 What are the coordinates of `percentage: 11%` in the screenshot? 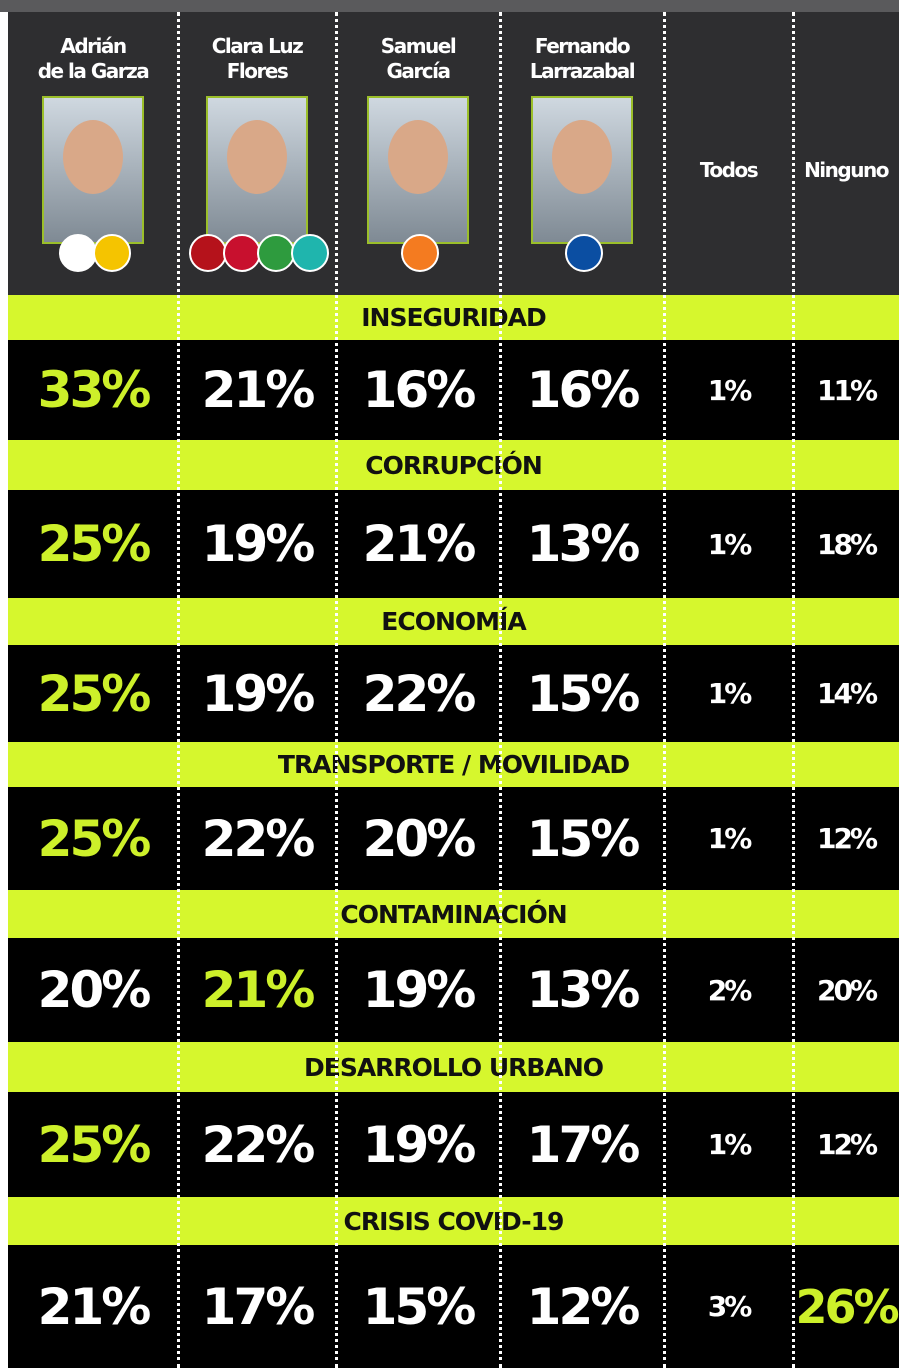 It's located at (847, 390).